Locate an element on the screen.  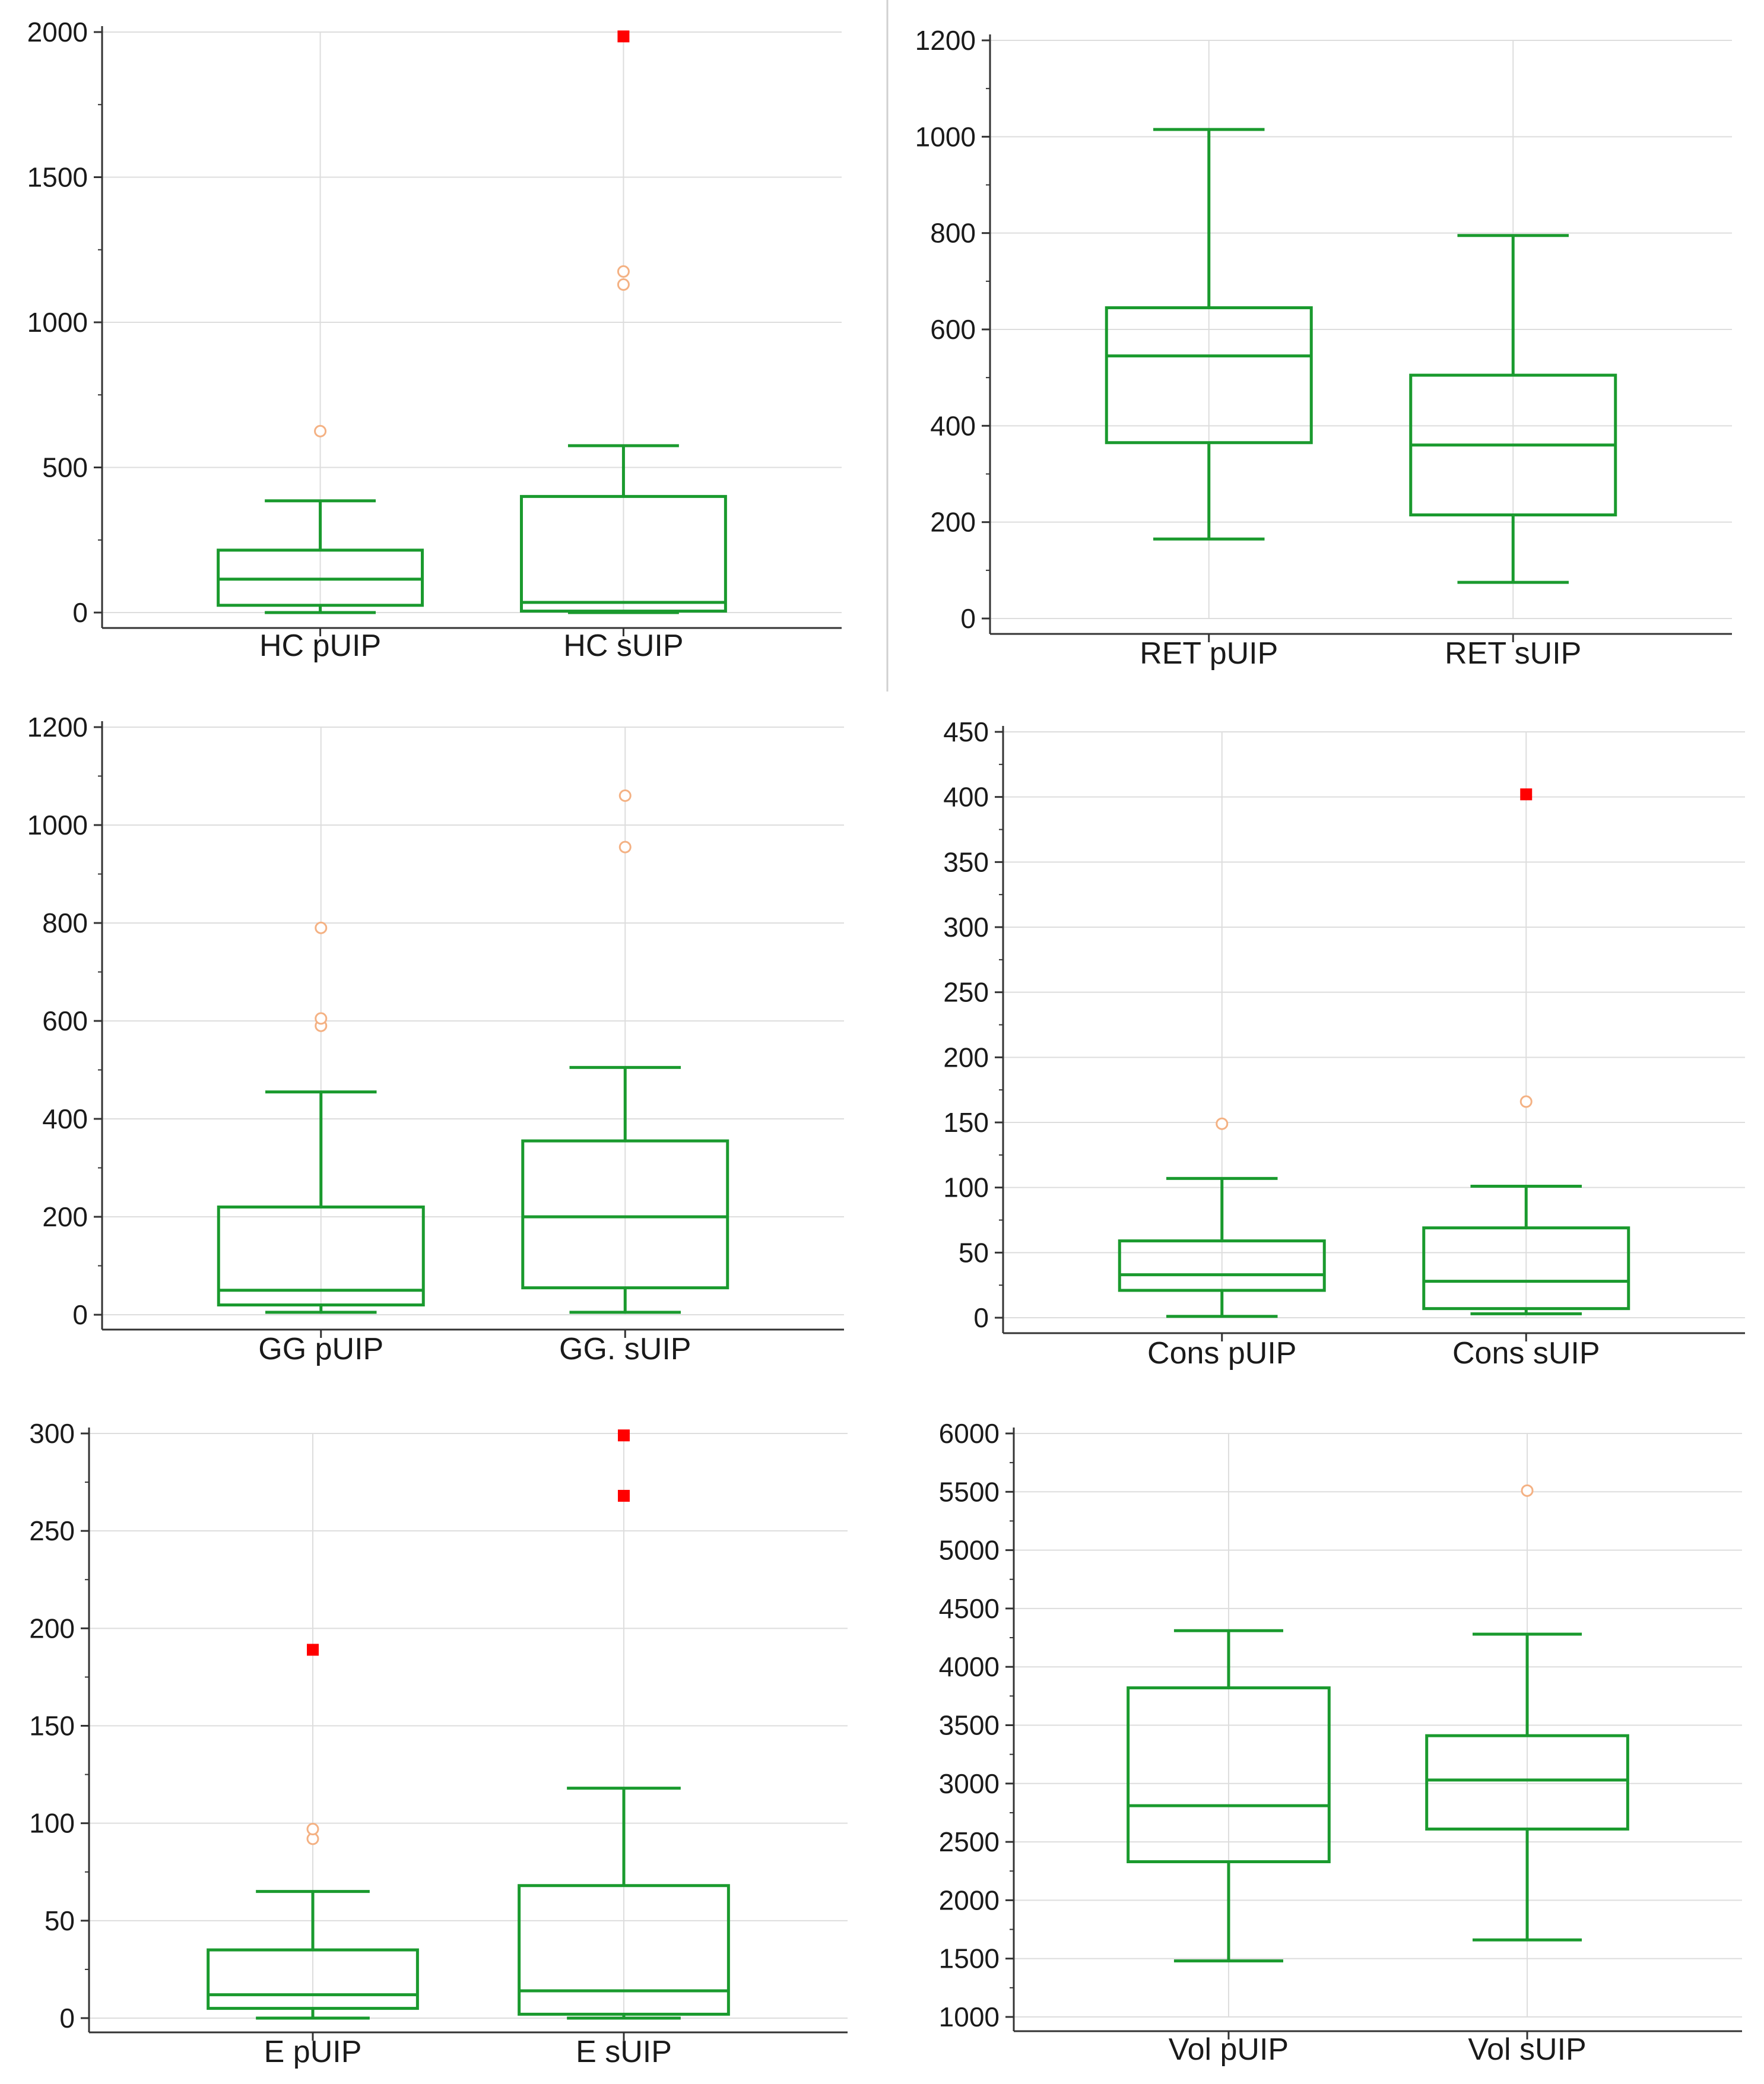
category-label: E pUIP is located at coordinates (313, 2052).